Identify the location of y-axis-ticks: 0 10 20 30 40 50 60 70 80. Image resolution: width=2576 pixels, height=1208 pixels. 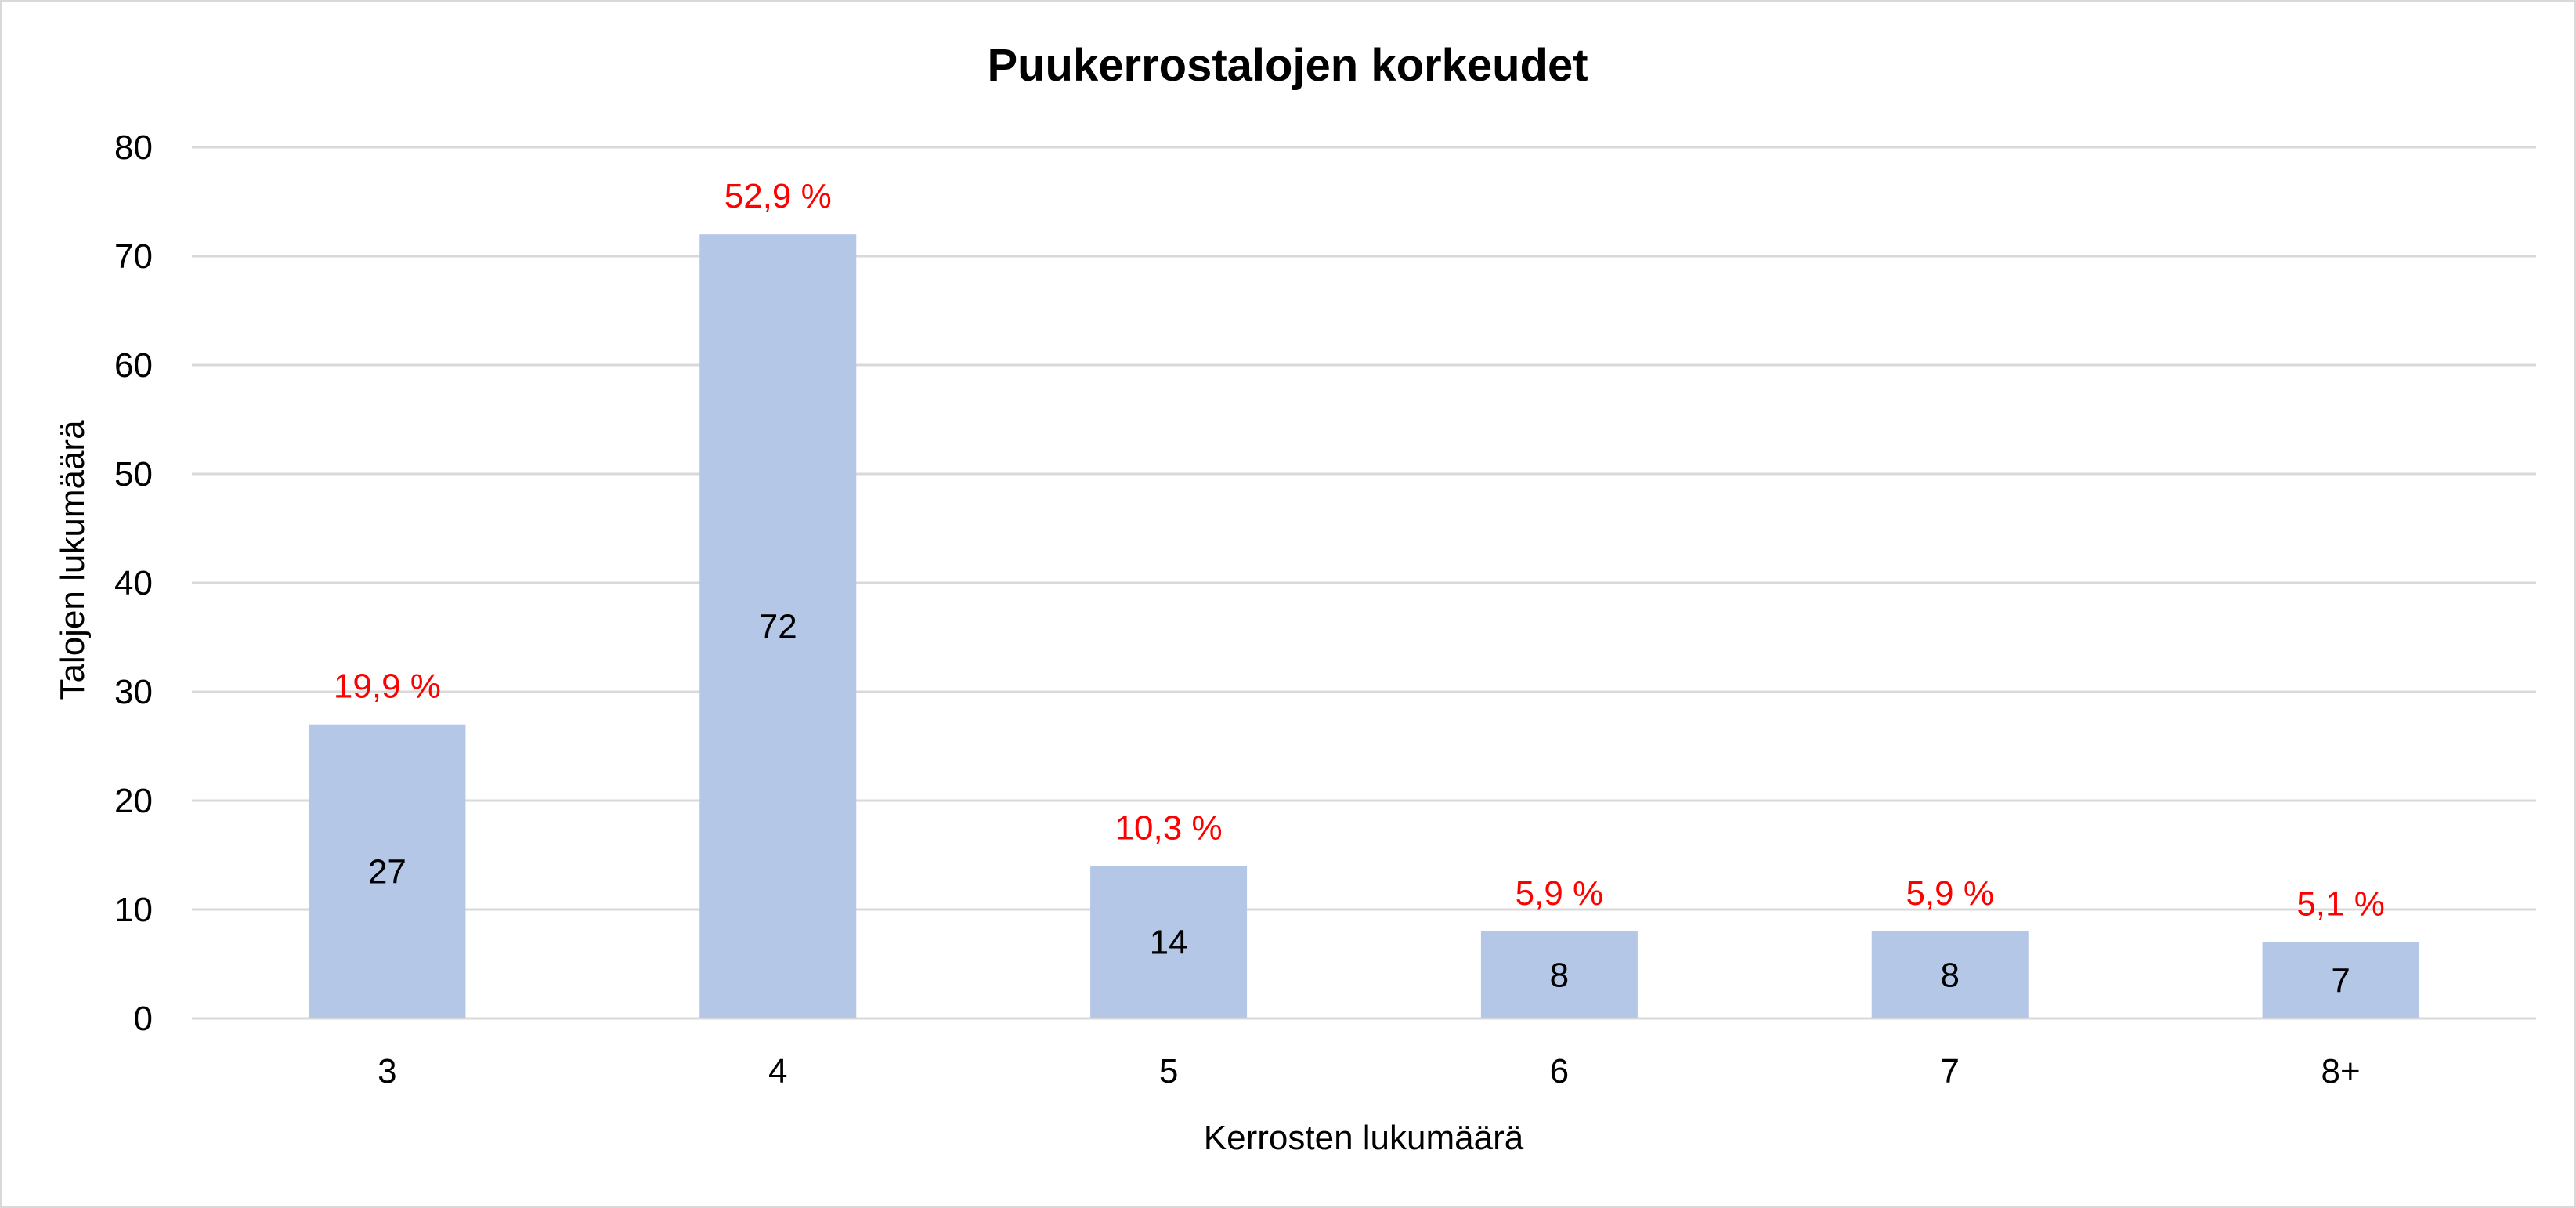
(133, 583).